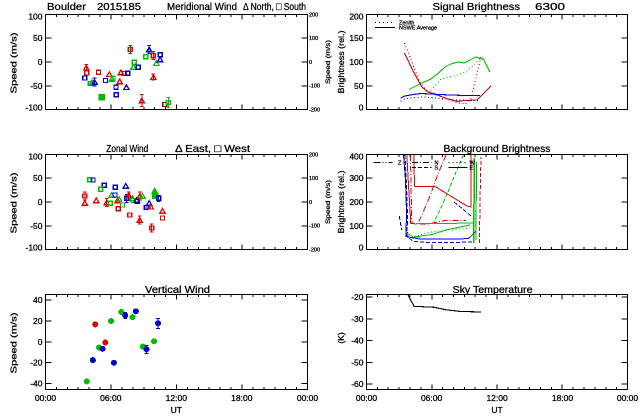  Describe the element at coordinates (493, 290) in the screenshot. I see `svg-text: Sky Temperature` at that location.